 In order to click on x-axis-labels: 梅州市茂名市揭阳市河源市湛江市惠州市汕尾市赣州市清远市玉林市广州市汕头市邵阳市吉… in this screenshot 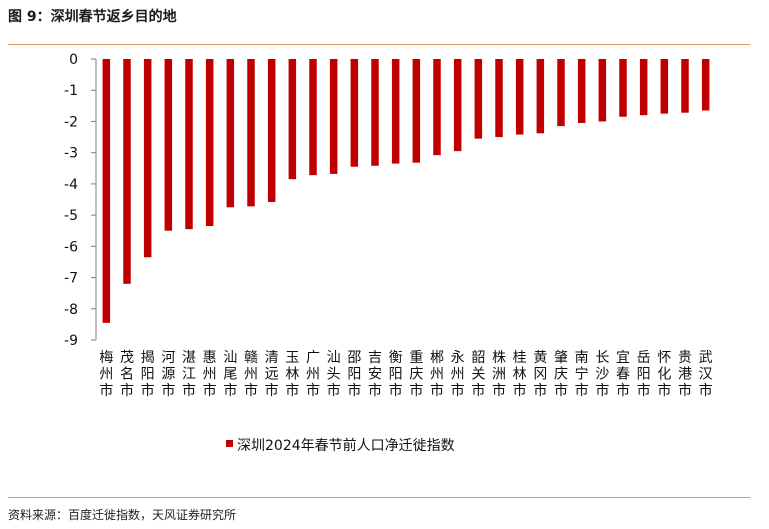, I will do `click(405, 374)`.